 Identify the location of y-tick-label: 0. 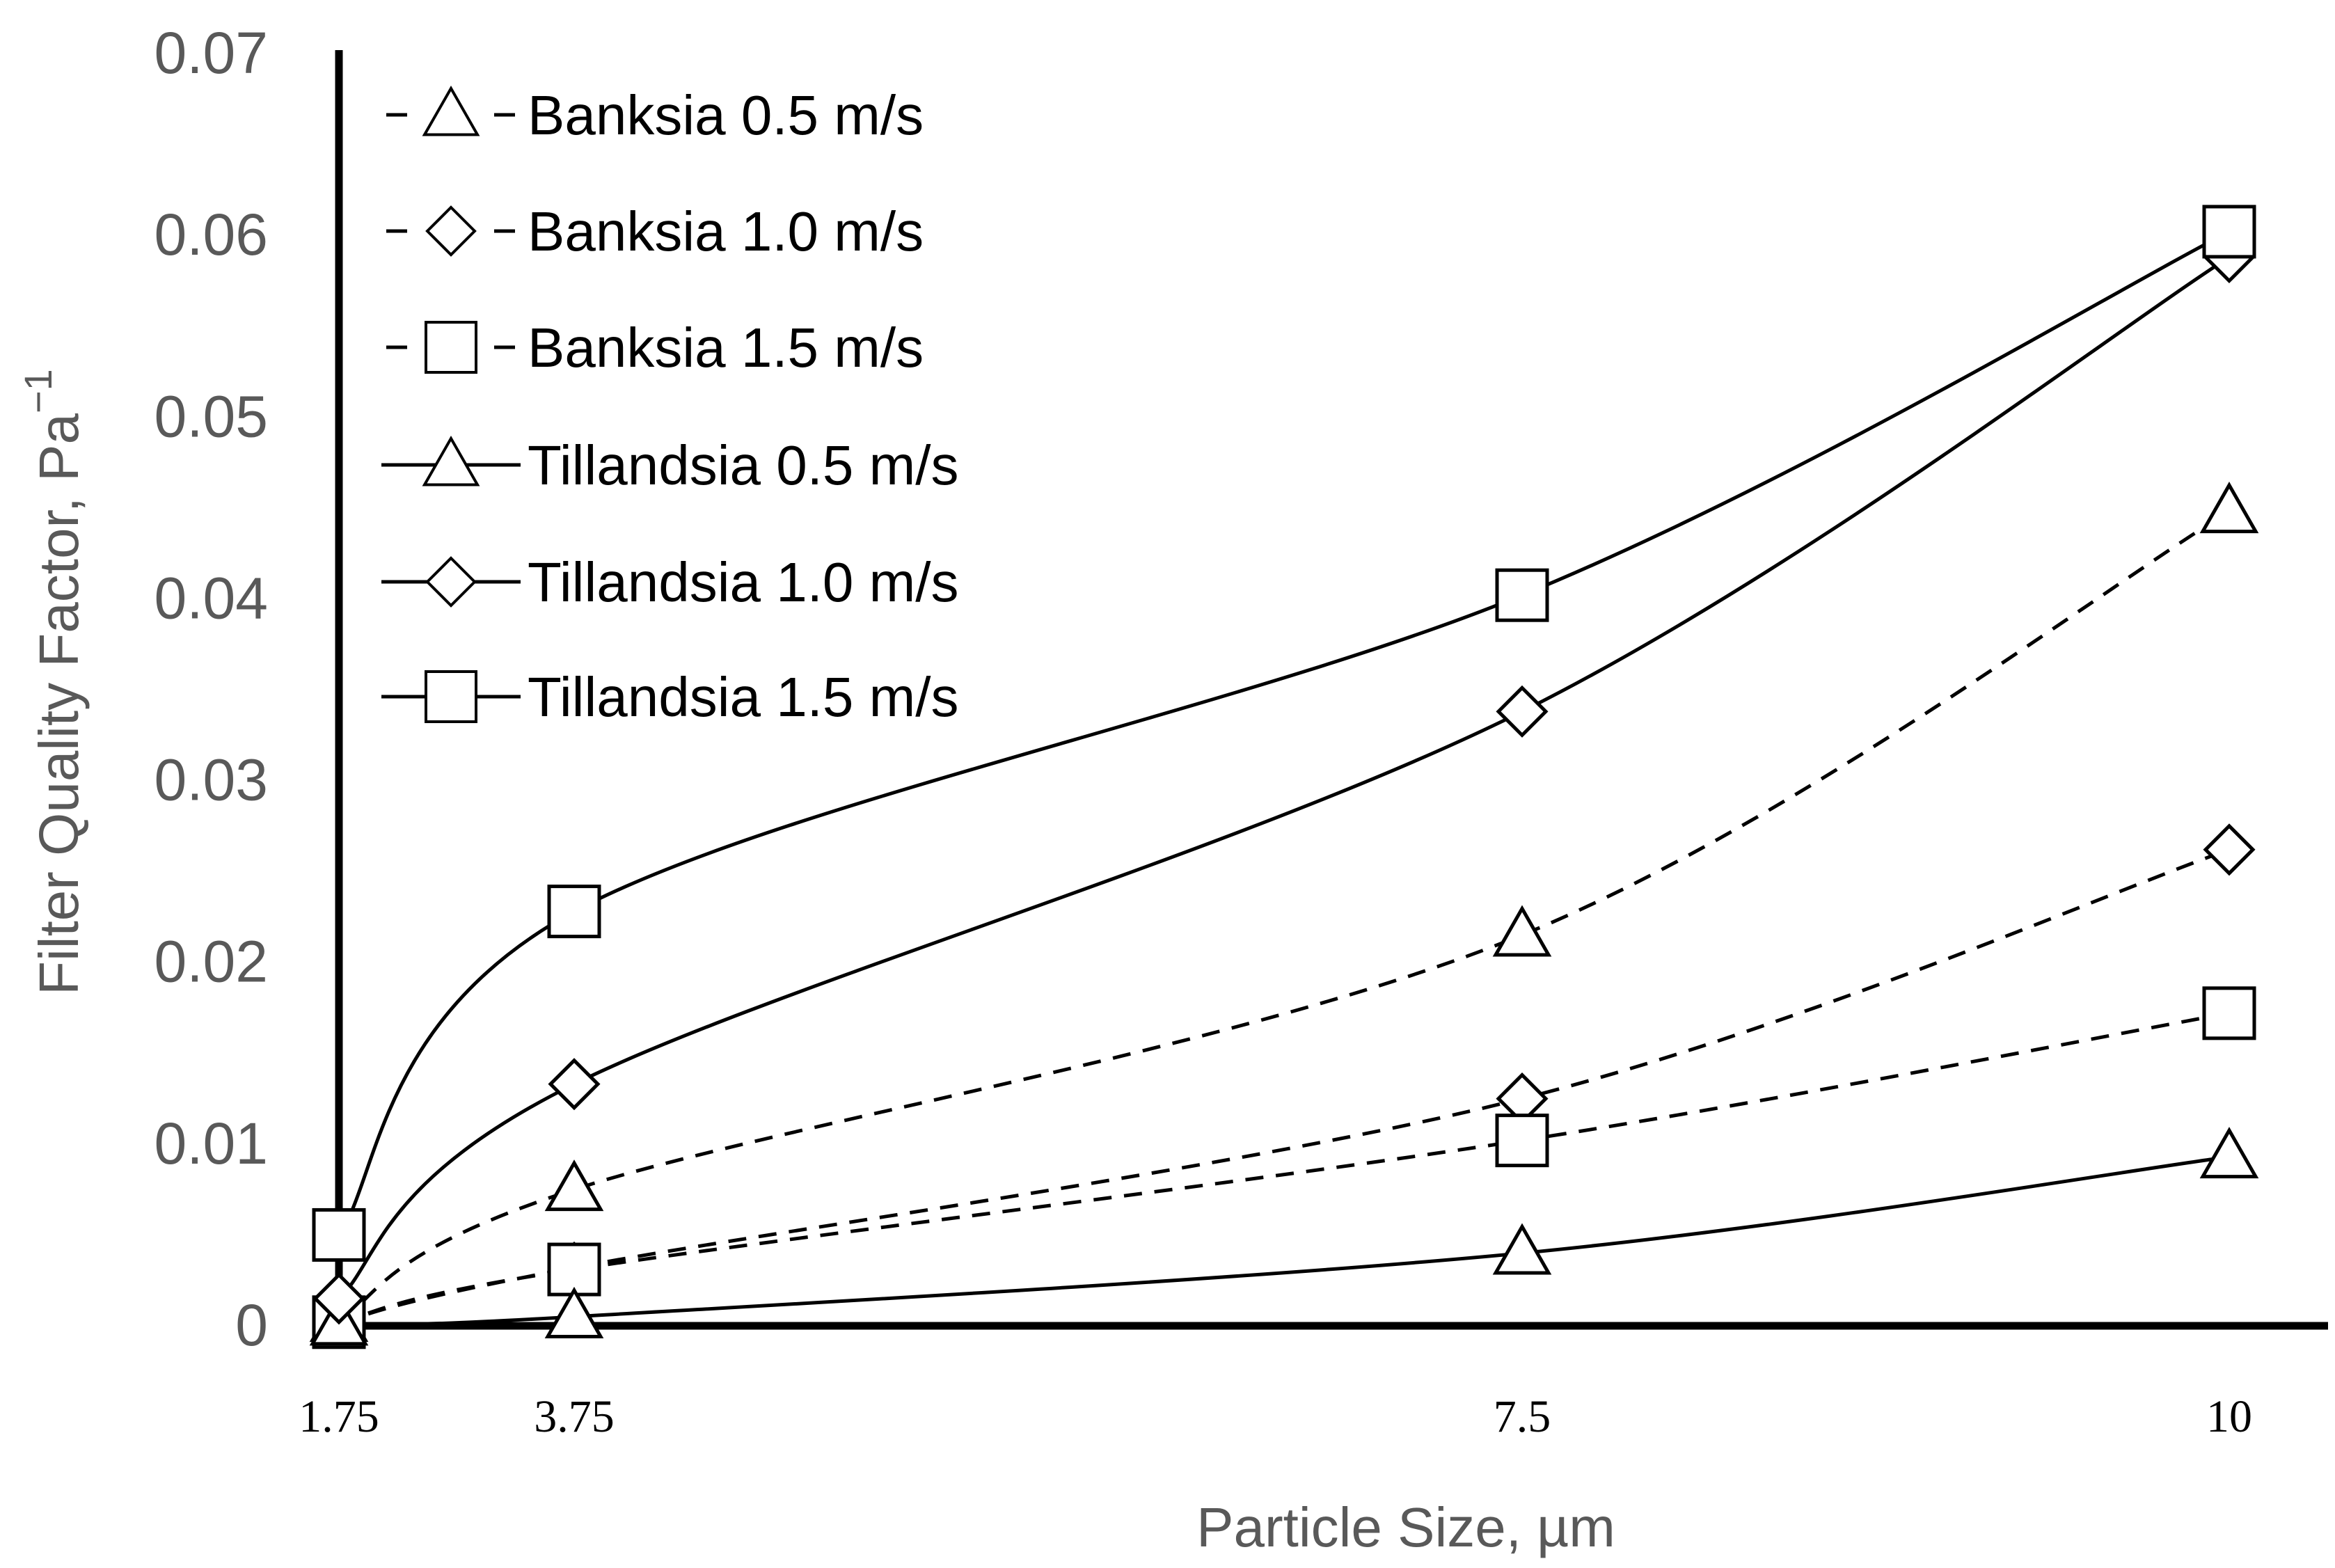
(251, 1325).